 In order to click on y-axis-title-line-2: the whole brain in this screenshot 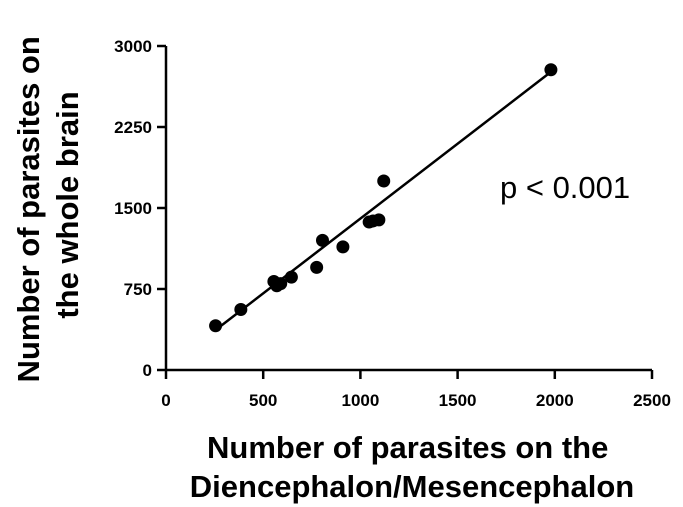, I will do `click(67, 204)`.